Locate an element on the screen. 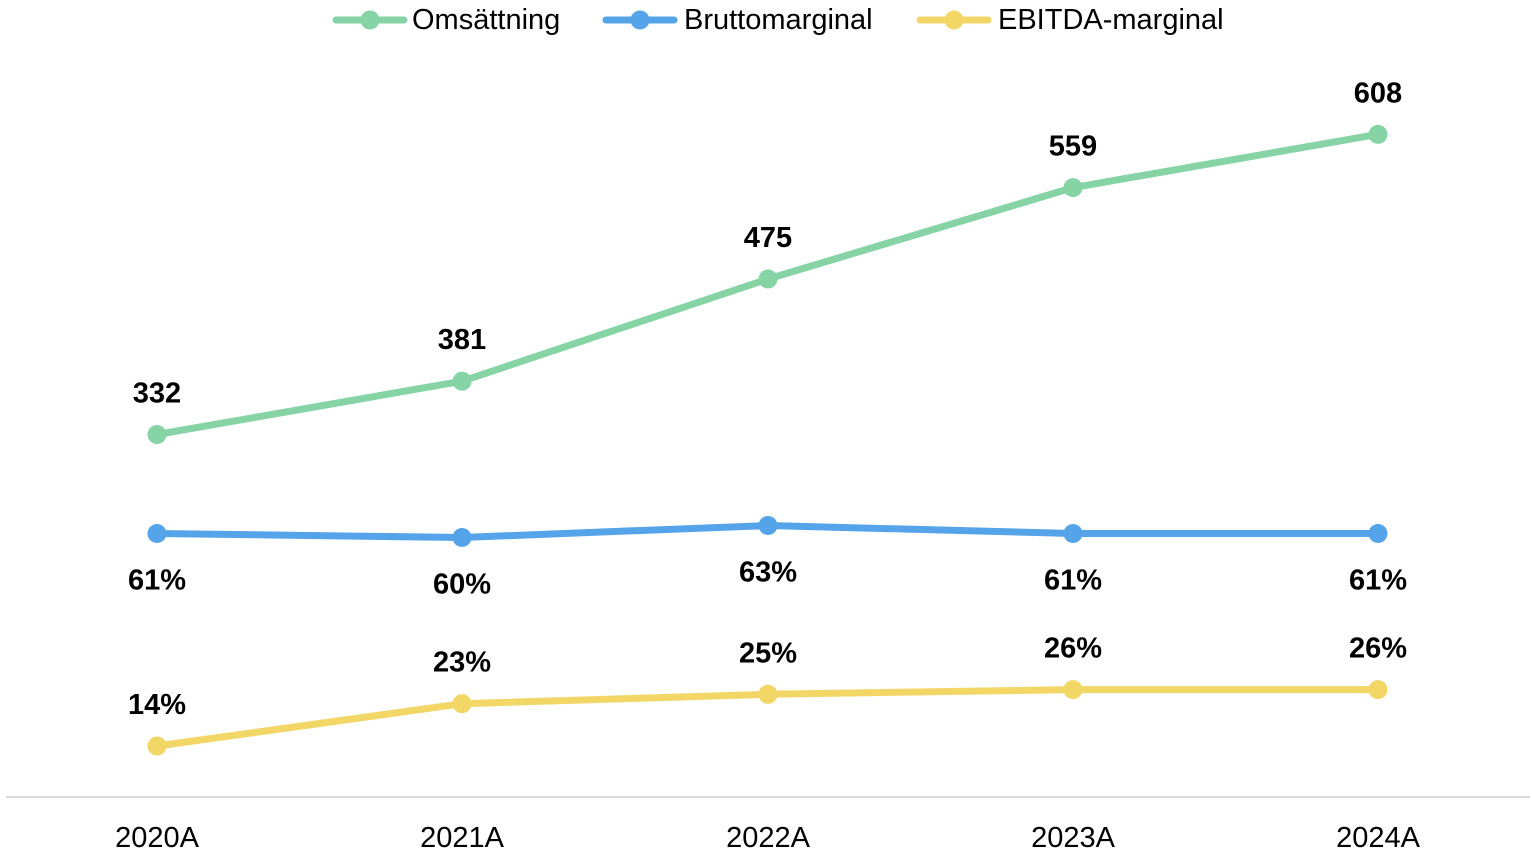  data-point-gross-2021A is located at coordinates (462, 537).